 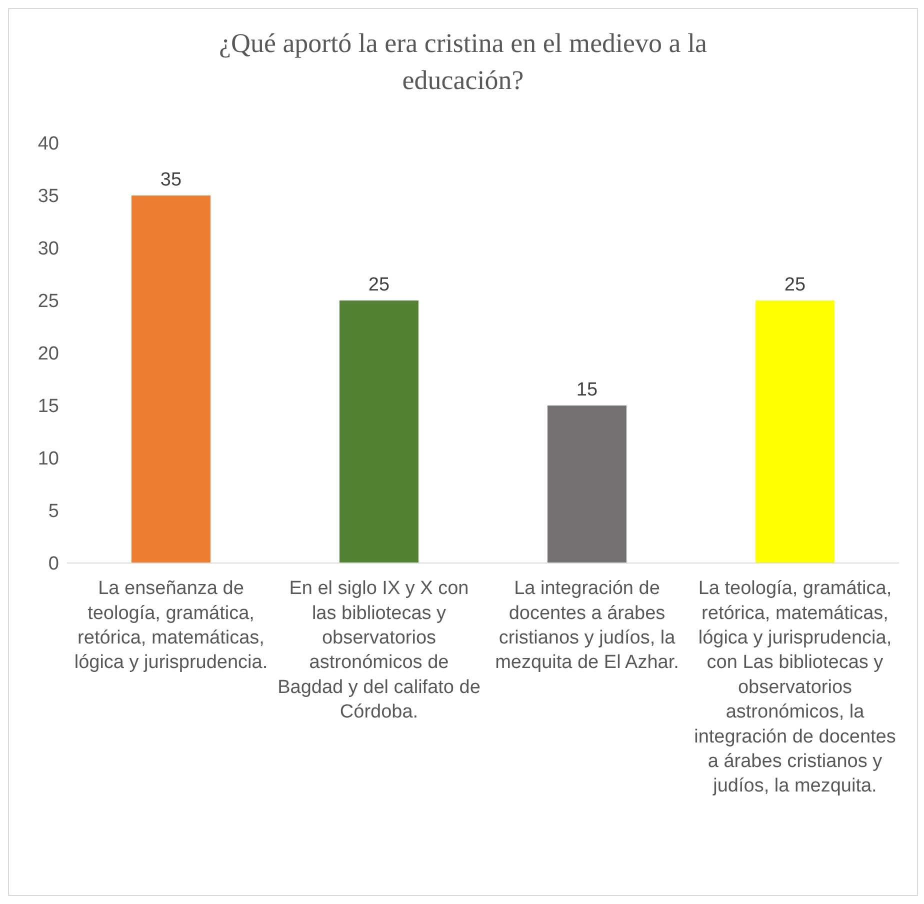 What do you see at coordinates (48, 407) in the screenshot?
I see `y-tick-label: 15` at bounding box center [48, 407].